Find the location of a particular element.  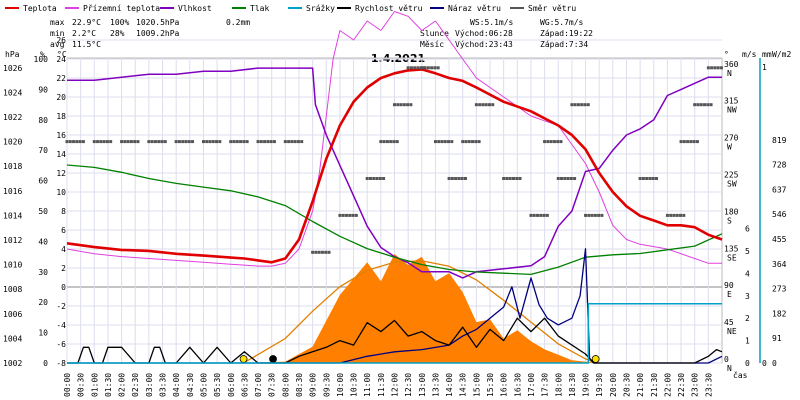

tick-label-hpa: 1008 is located at coordinates (12, 289).